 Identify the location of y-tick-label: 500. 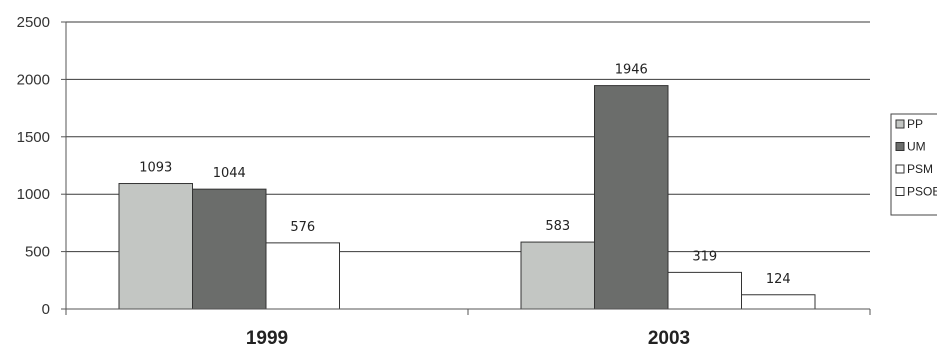
(37, 252).